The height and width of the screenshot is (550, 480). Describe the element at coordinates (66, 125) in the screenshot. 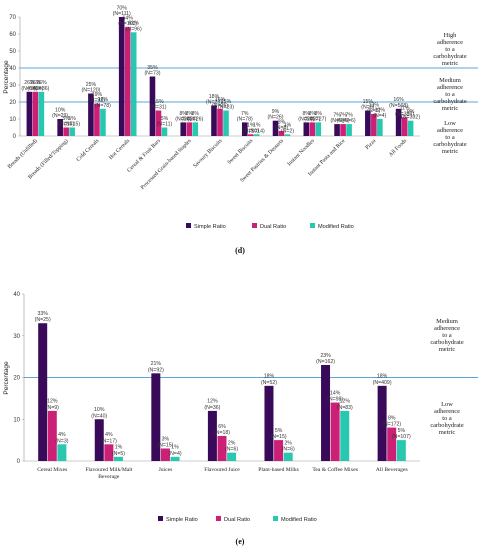

I see `data-label-count: (N=15)` at that location.